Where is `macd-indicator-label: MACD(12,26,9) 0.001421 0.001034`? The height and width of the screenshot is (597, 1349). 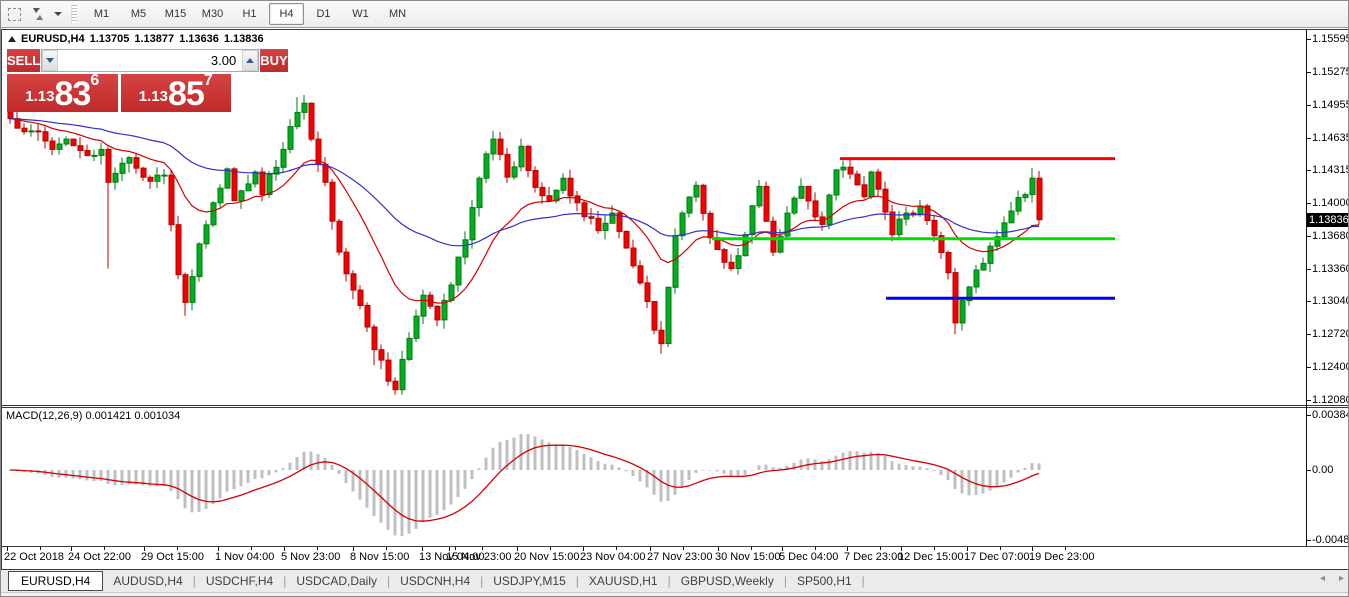
macd-indicator-label: MACD(12,26,9) 0.001421 0.001034 is located at coordinates (93, 416).